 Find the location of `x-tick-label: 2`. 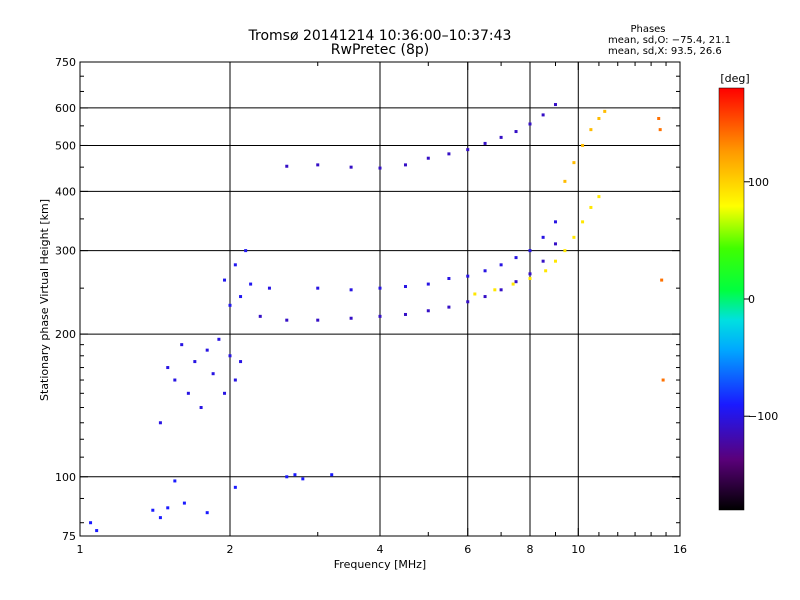

x-tick-label: 2 is located at coordinates (230, 549).